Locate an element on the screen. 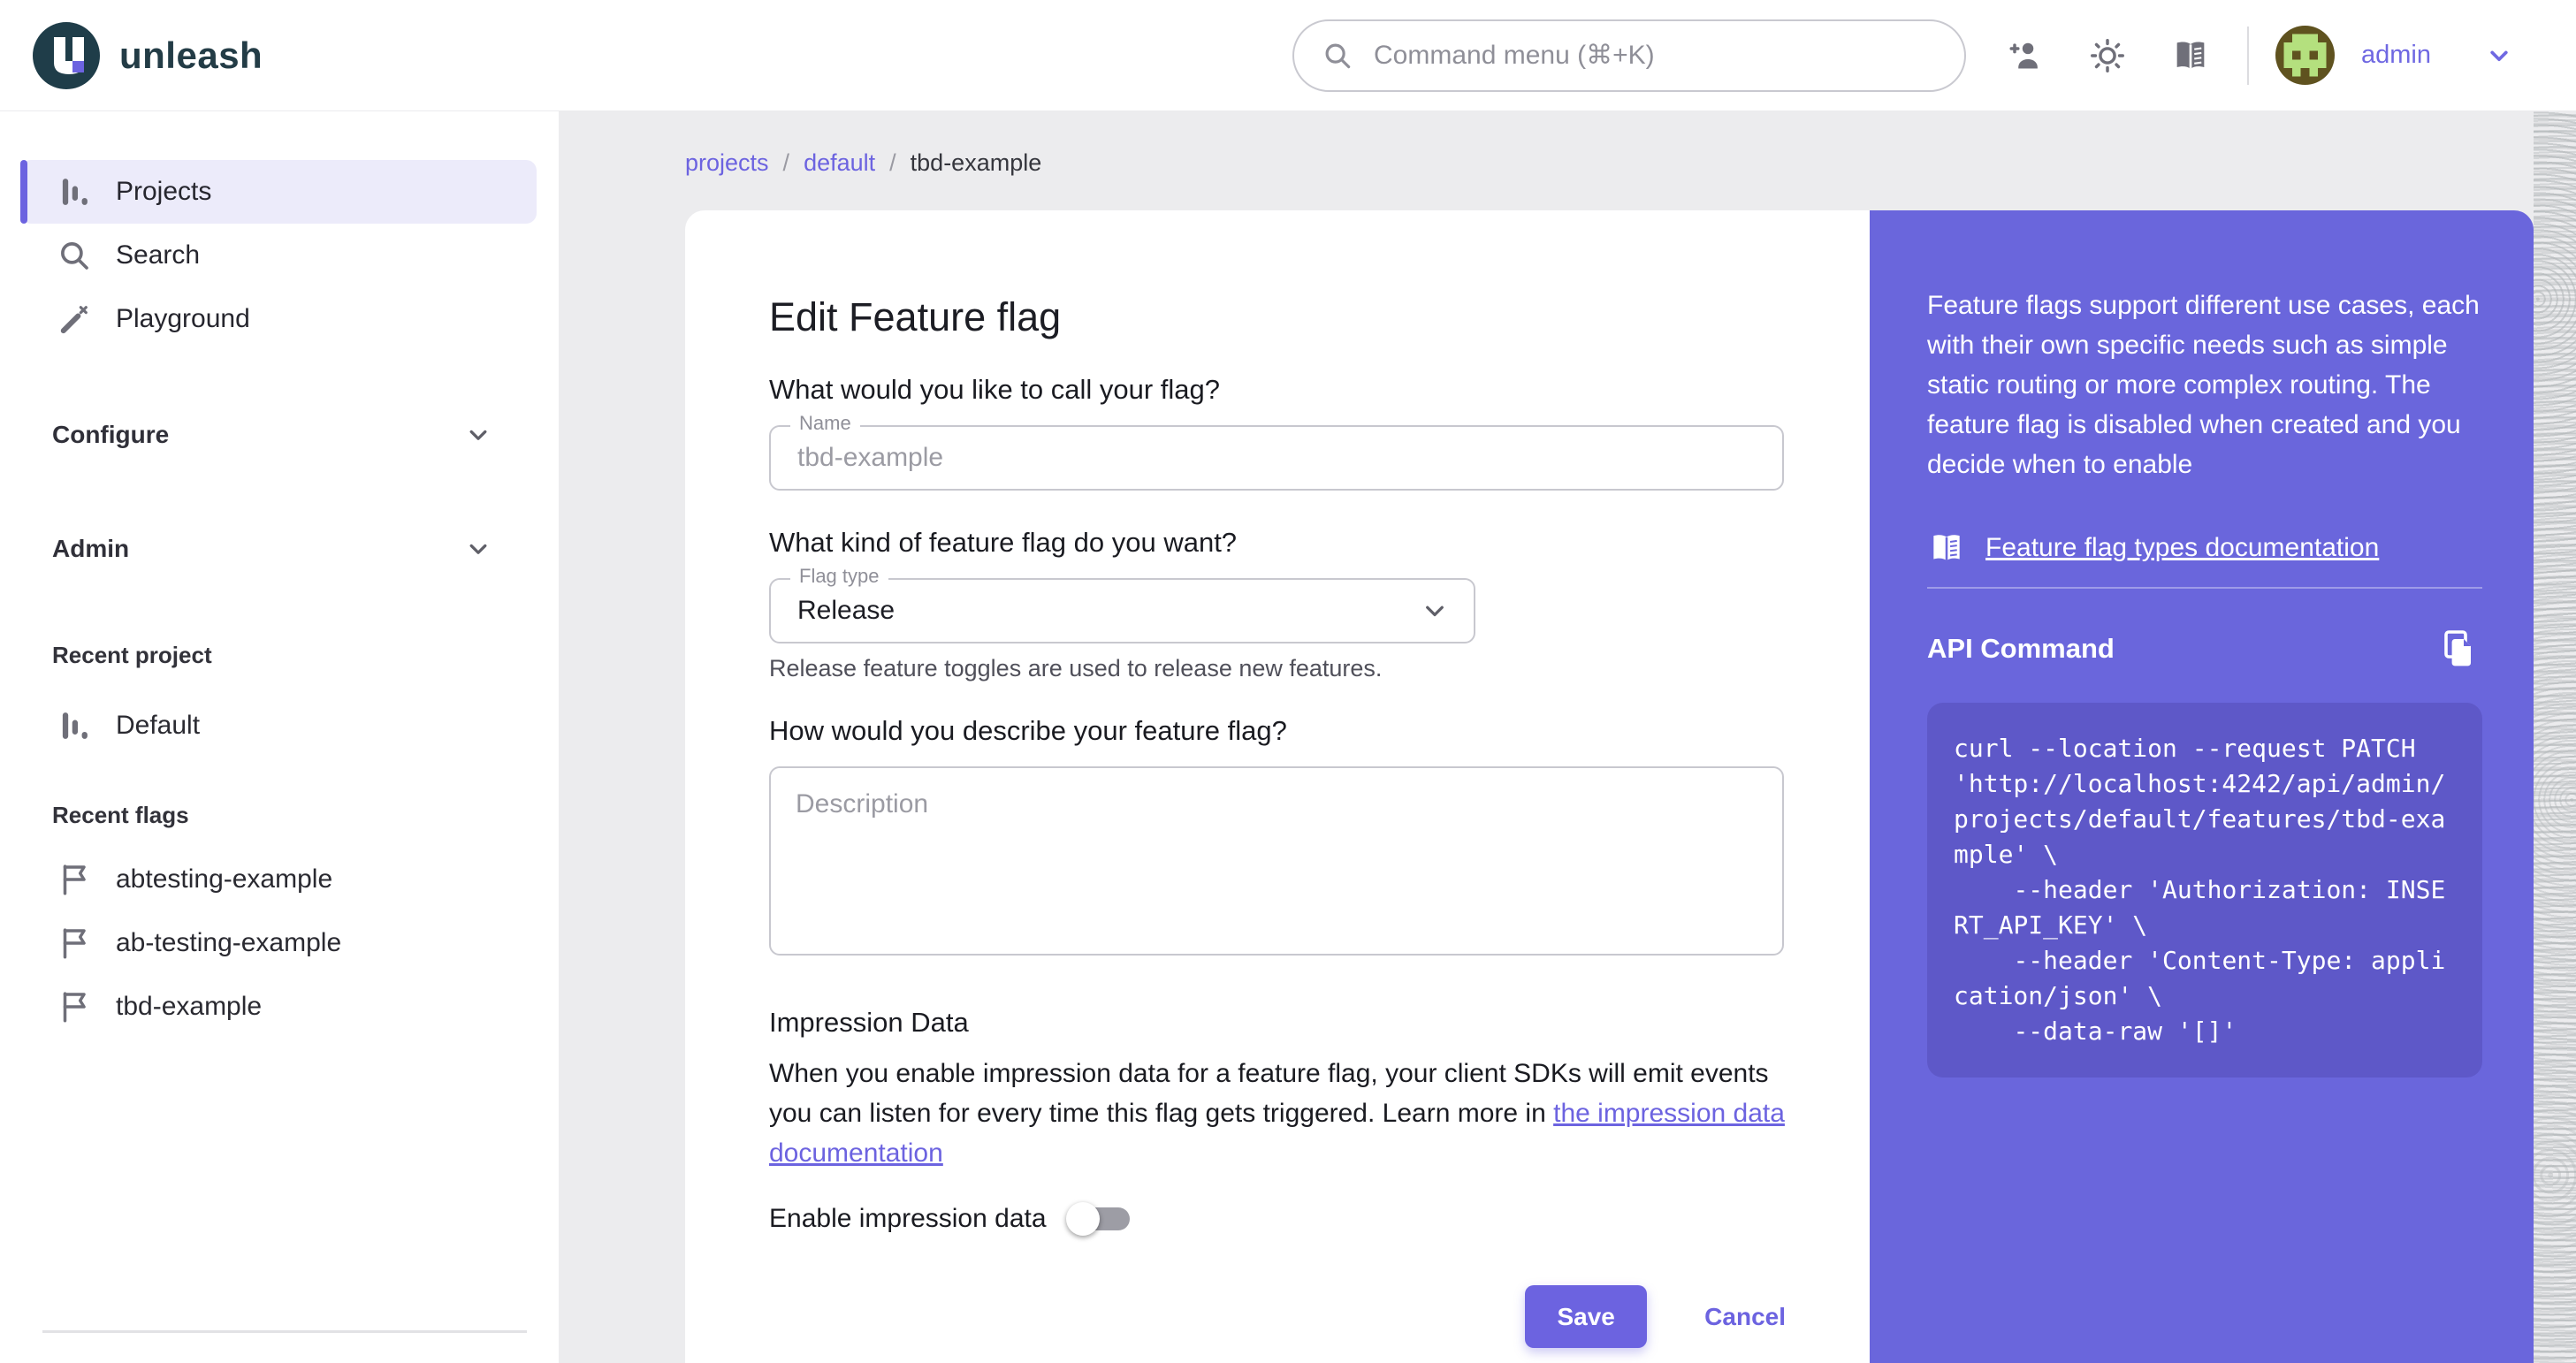  form-actions: Save Cancel is located at coordinates (1277, 1316).